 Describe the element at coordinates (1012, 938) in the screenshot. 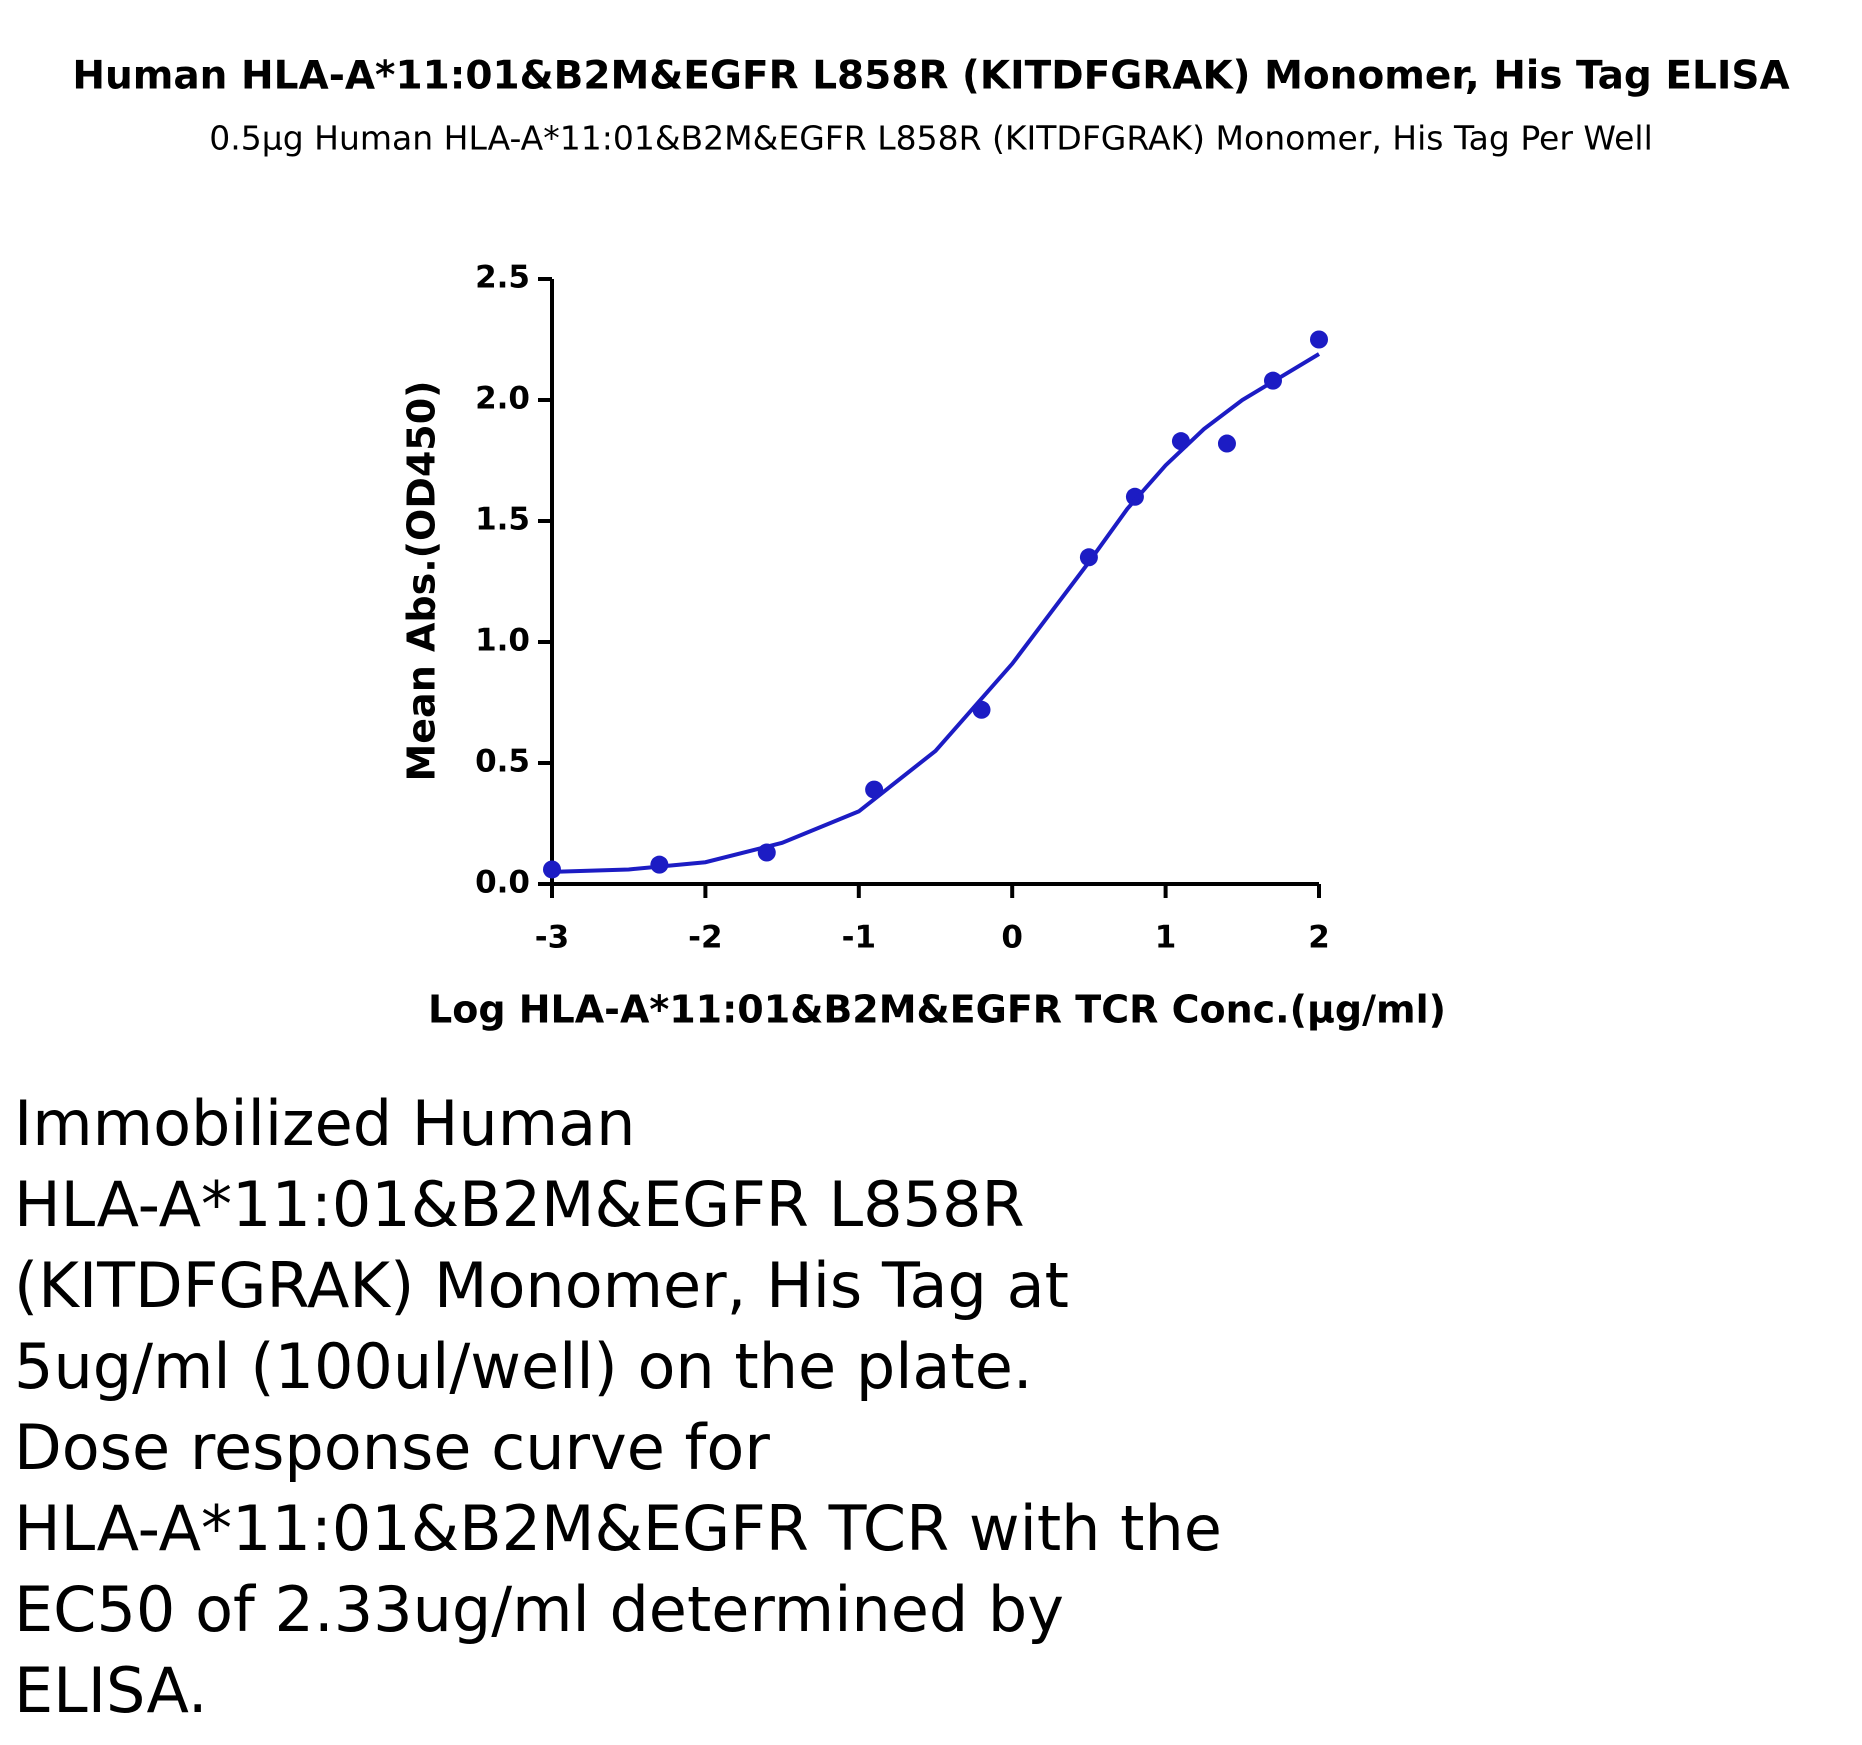

I see `x-tick-label: 0` at that location.